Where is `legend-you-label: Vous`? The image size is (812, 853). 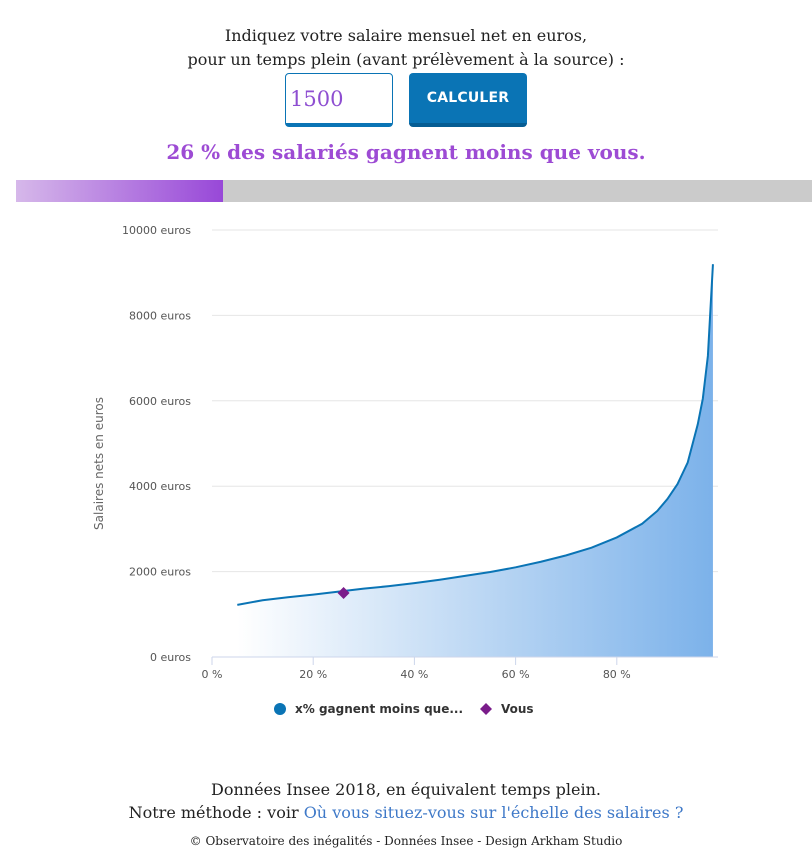
legend-you-label: Vous is located at coordinates (517, 709).